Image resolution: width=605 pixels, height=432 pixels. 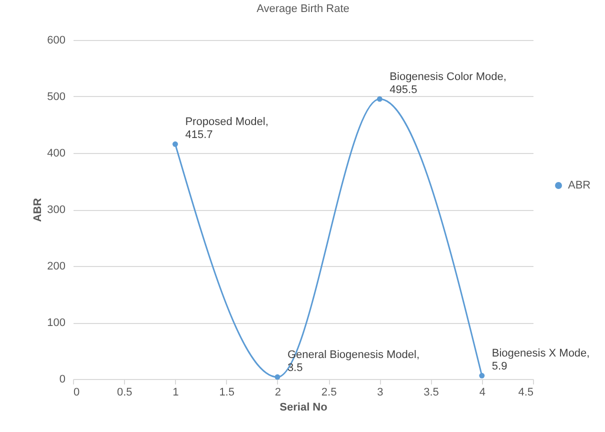 I want to click on y-tick-label: 500, so click(x=56, y=97).